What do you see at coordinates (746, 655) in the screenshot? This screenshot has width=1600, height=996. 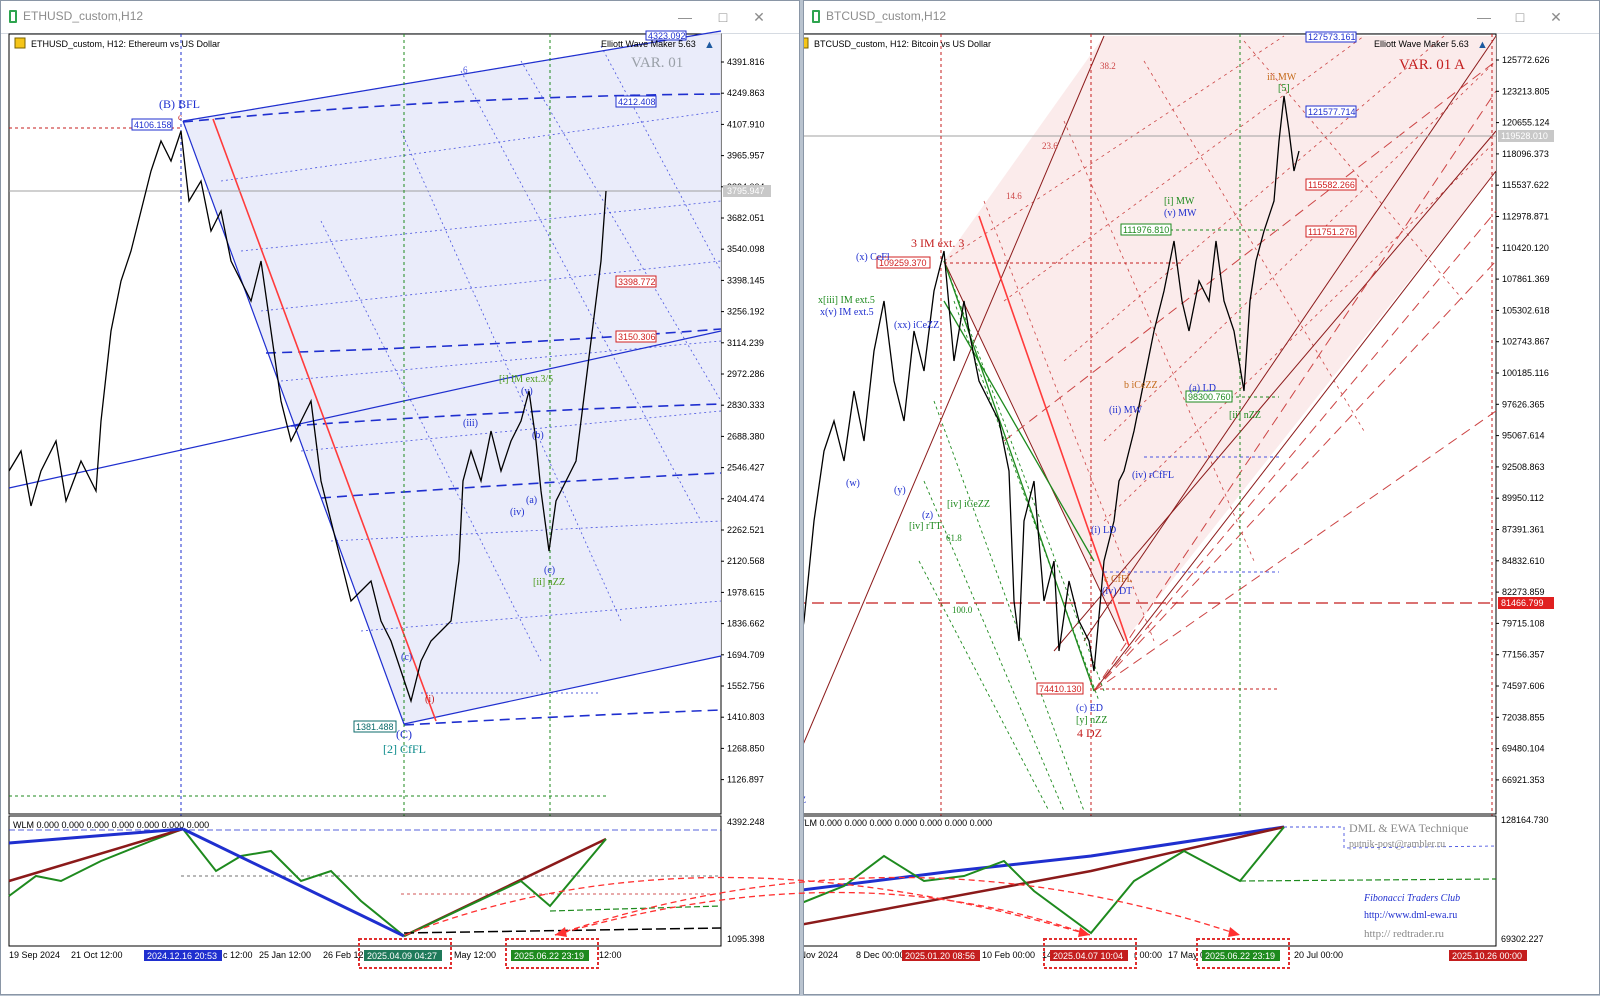 I see `axis-tick-label: 1694.709` at bounding box center [746, 655].